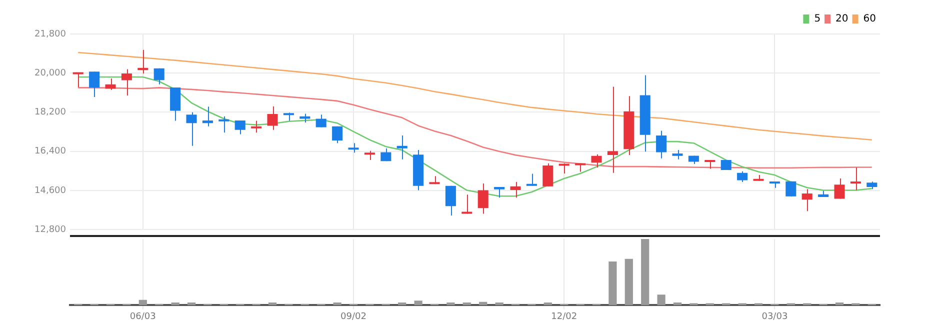  I want to click on y-tick-label: 16,400, so click(50, 151).